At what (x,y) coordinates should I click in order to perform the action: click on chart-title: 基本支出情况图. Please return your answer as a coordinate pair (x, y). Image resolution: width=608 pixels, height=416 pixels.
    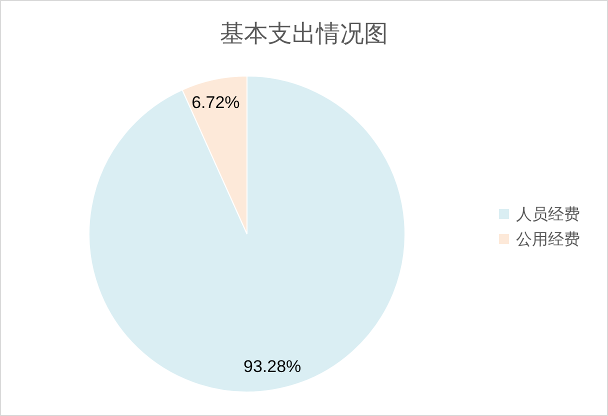
    Looking at the image, I should click on (304, 33).